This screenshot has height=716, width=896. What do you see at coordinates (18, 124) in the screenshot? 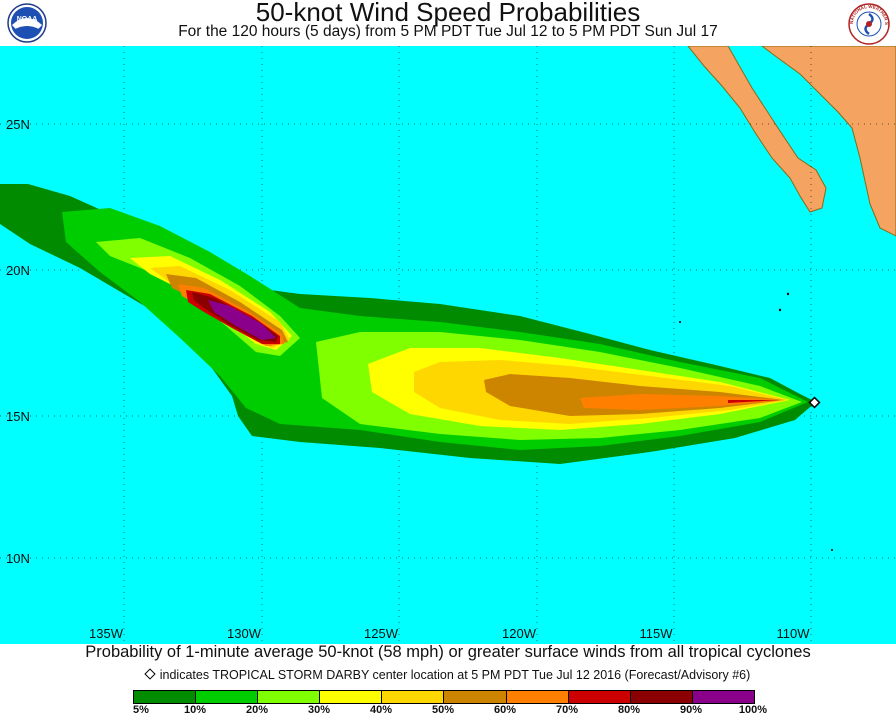
I see `lat-label-25n: 25N` at bounding box center [18, 124].